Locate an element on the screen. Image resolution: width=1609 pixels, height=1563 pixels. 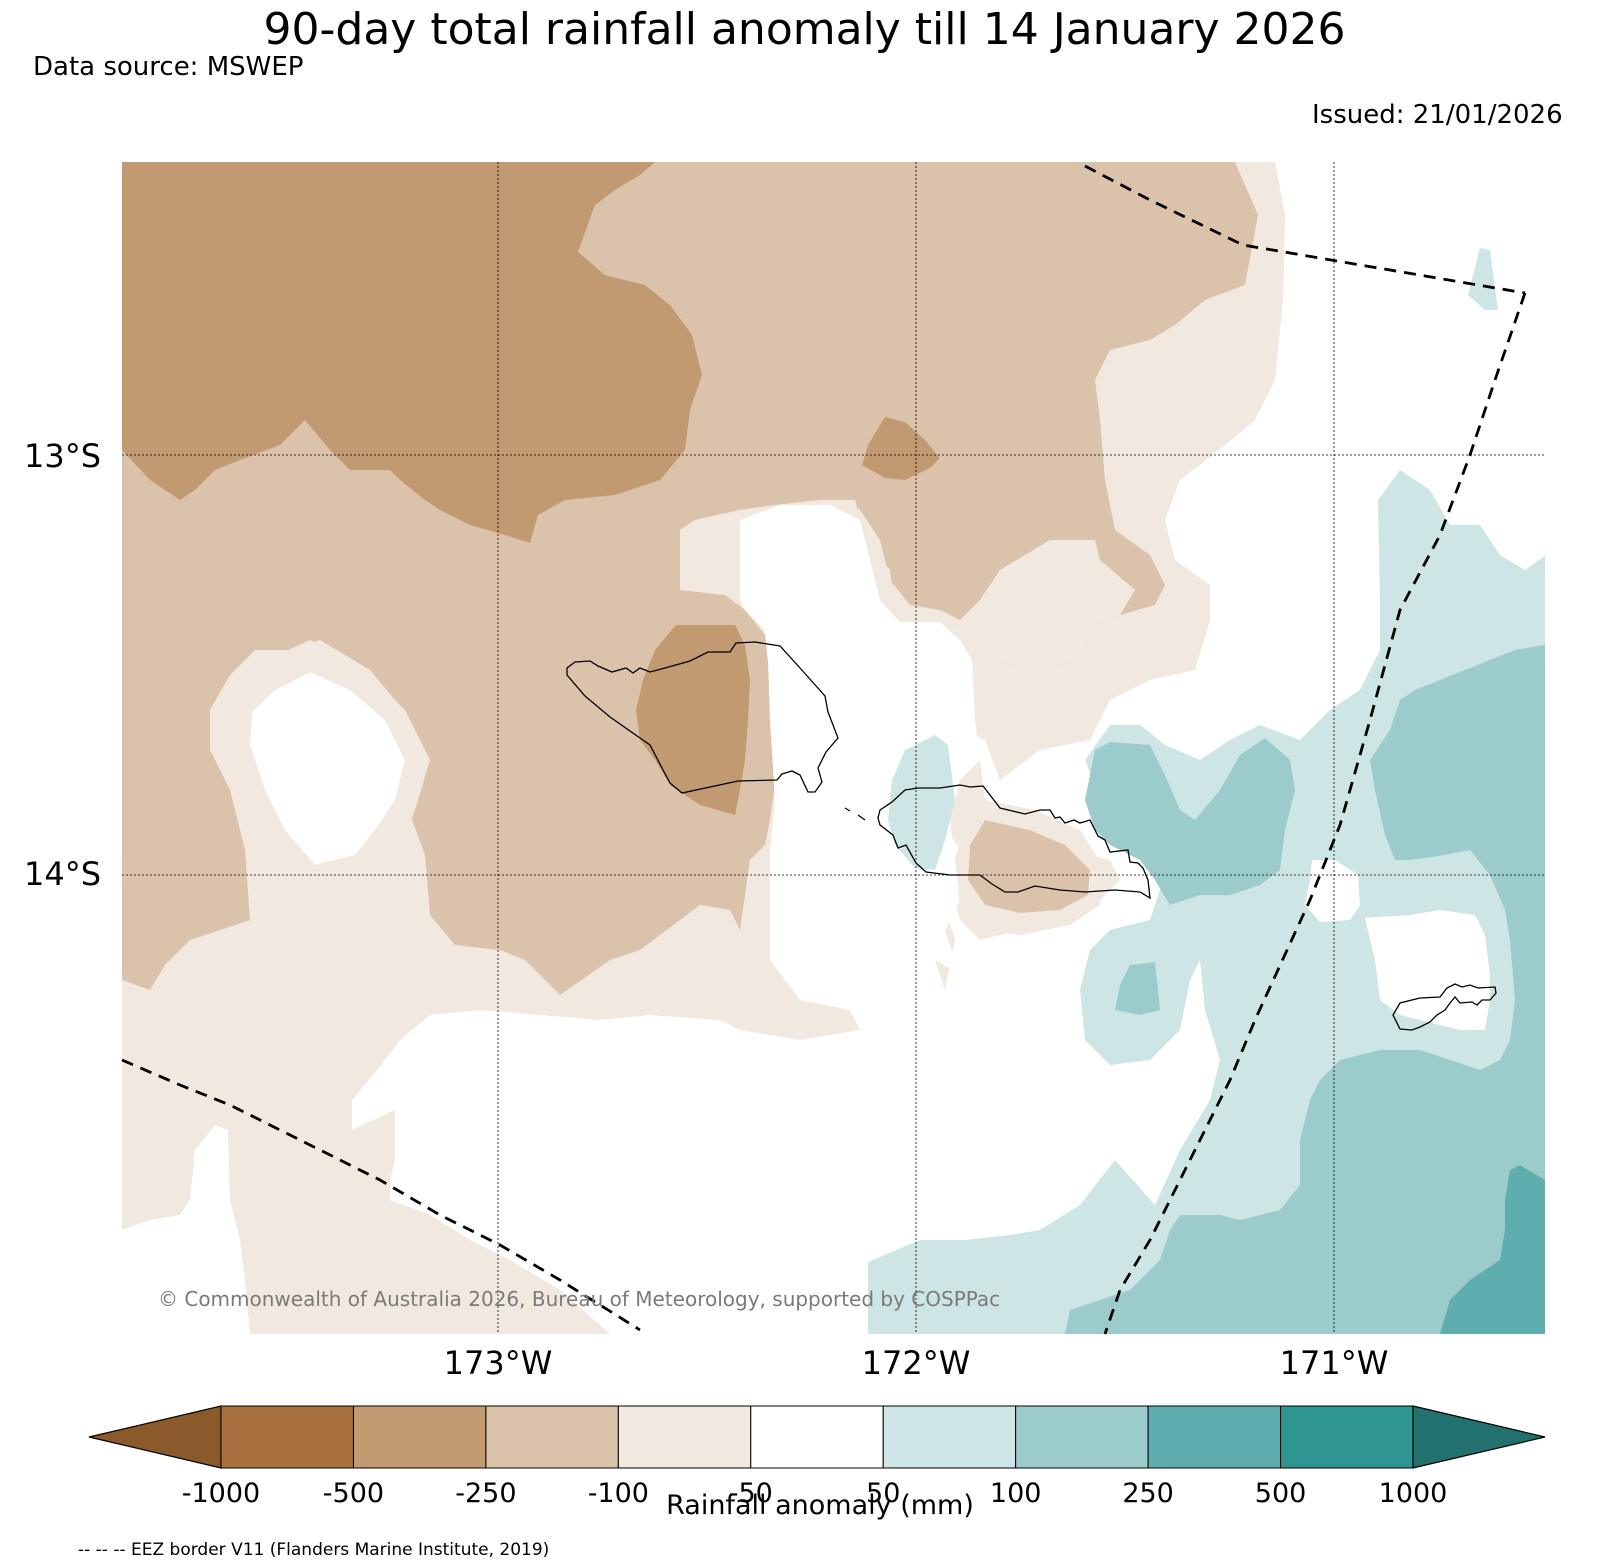
eez-border-southwest is located at coordinates (381, 1195).